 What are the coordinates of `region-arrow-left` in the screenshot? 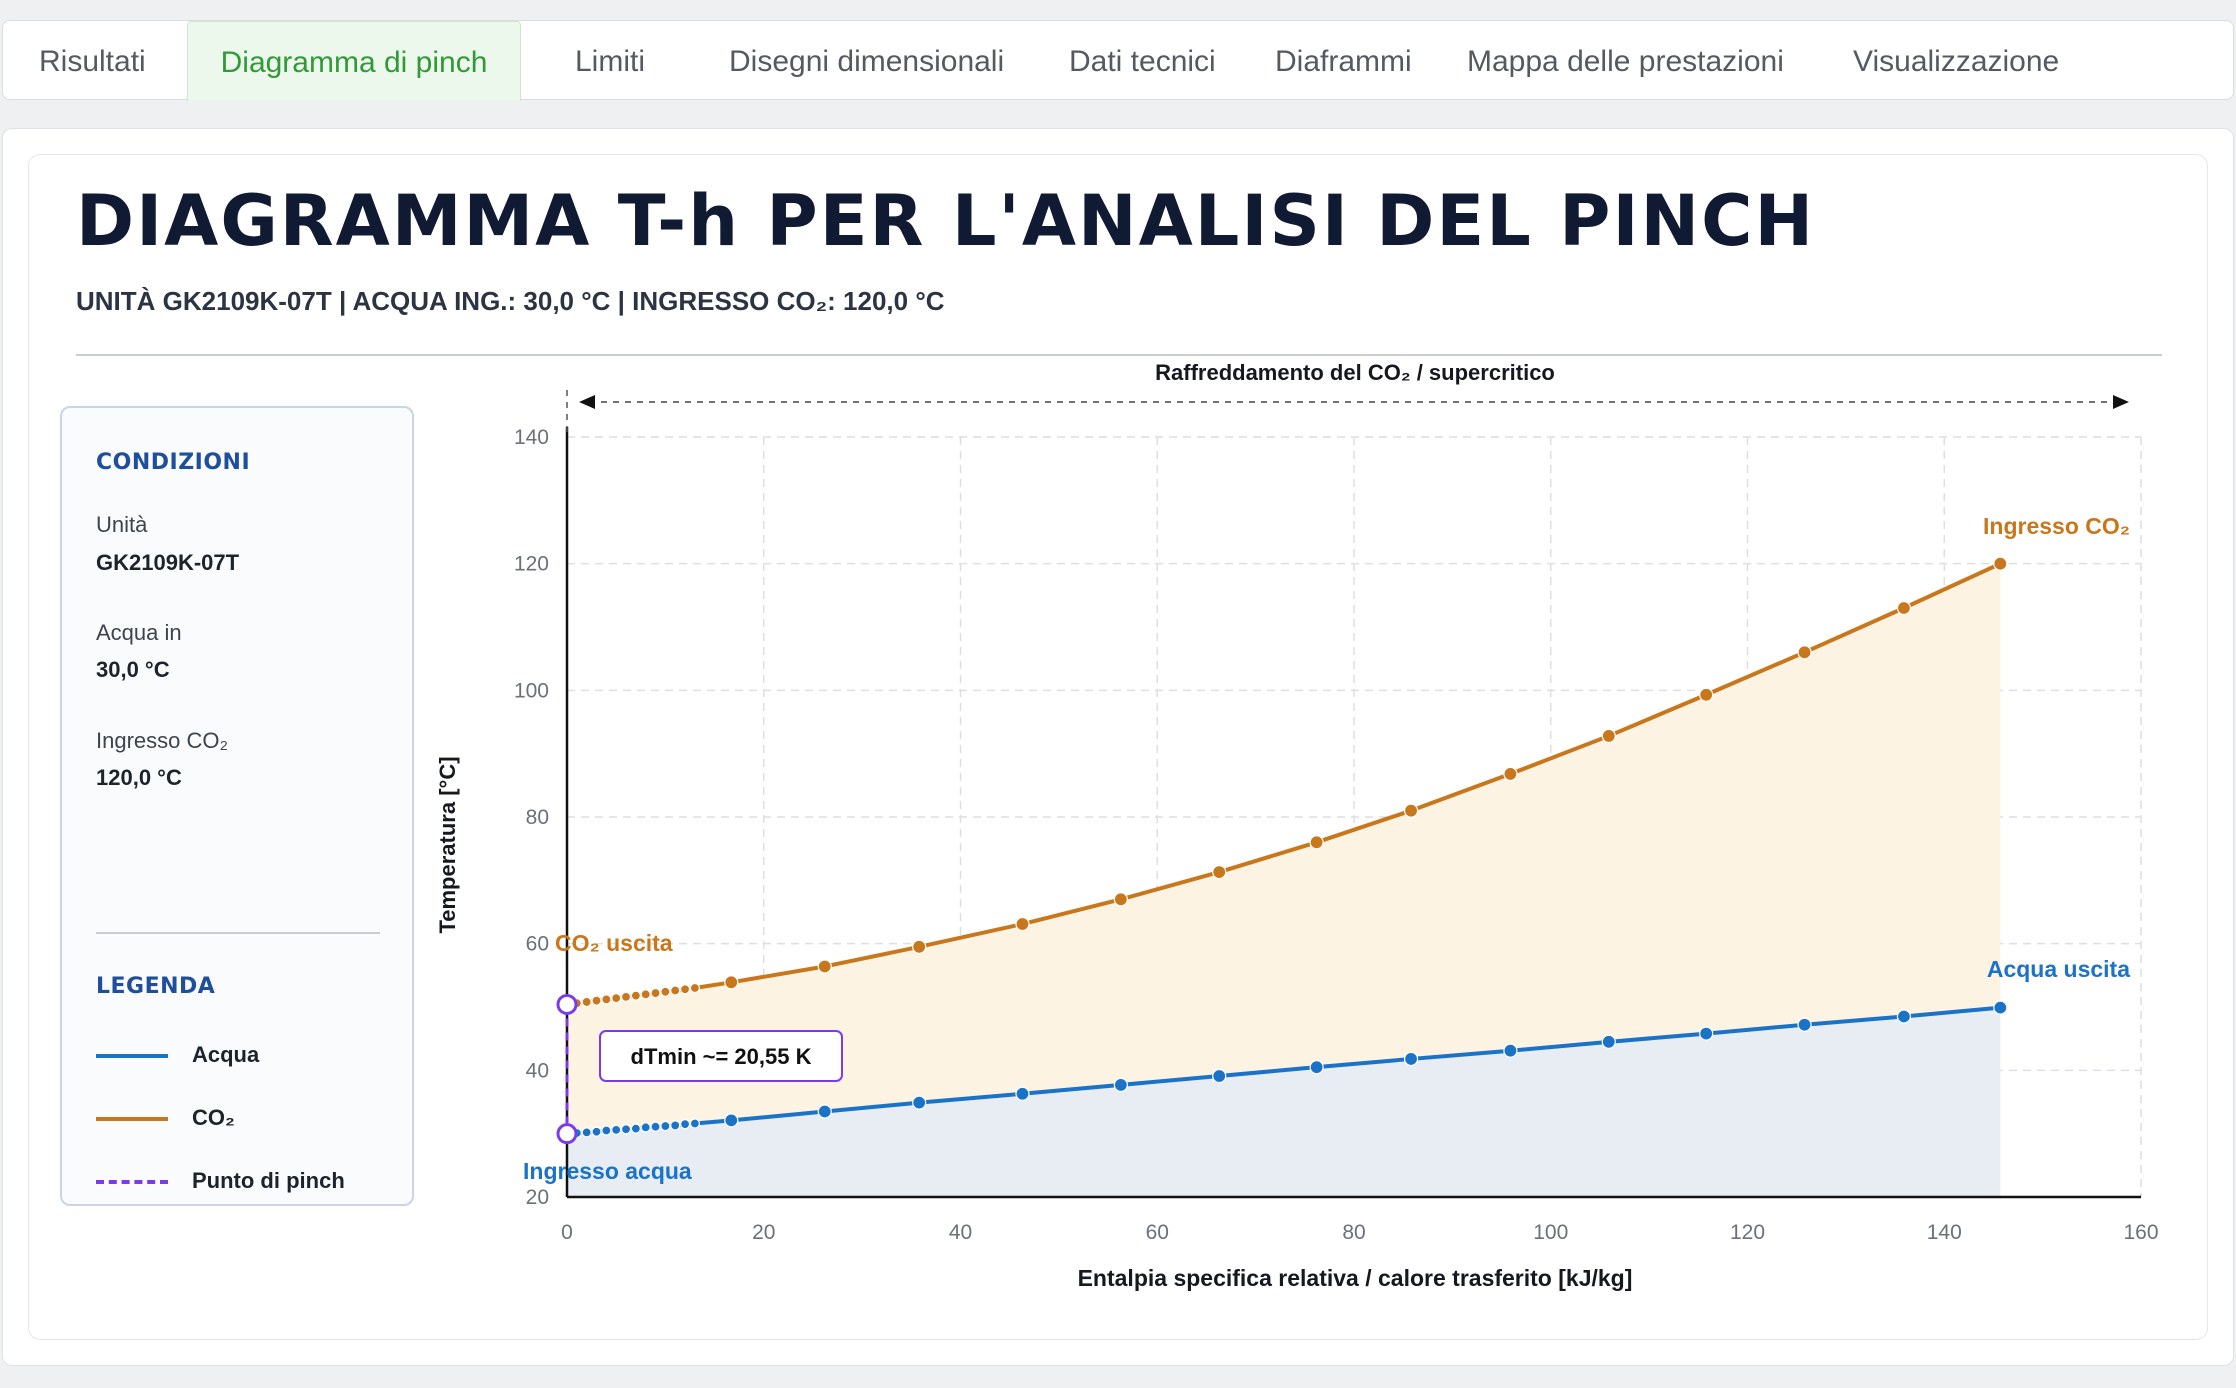 It's located at (587, 402).